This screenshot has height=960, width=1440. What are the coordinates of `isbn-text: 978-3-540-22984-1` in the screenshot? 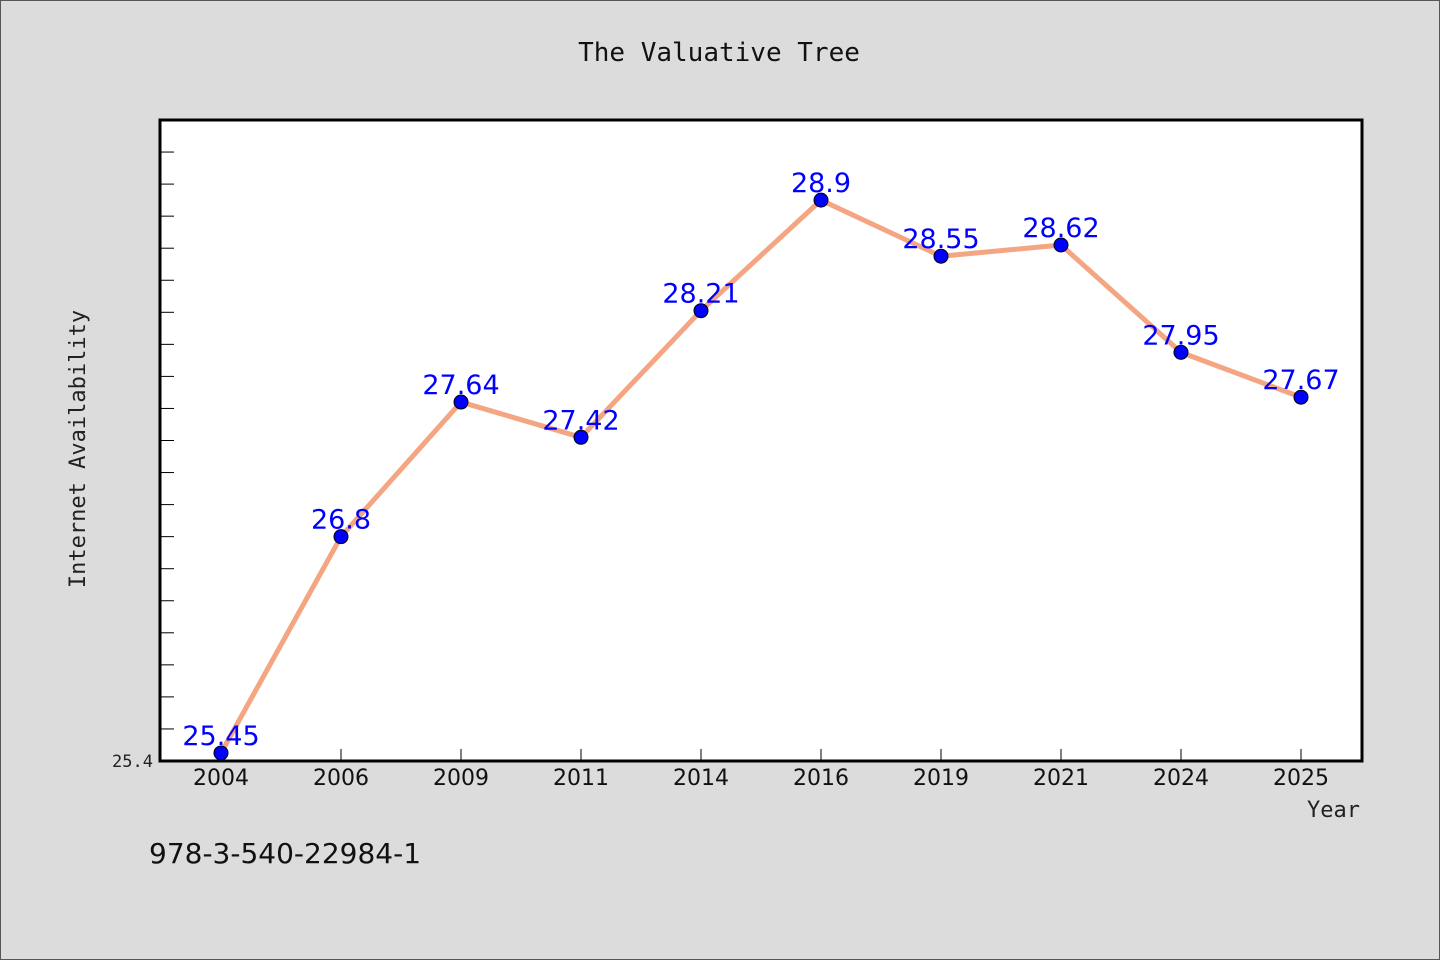 It's located at (285, 853).